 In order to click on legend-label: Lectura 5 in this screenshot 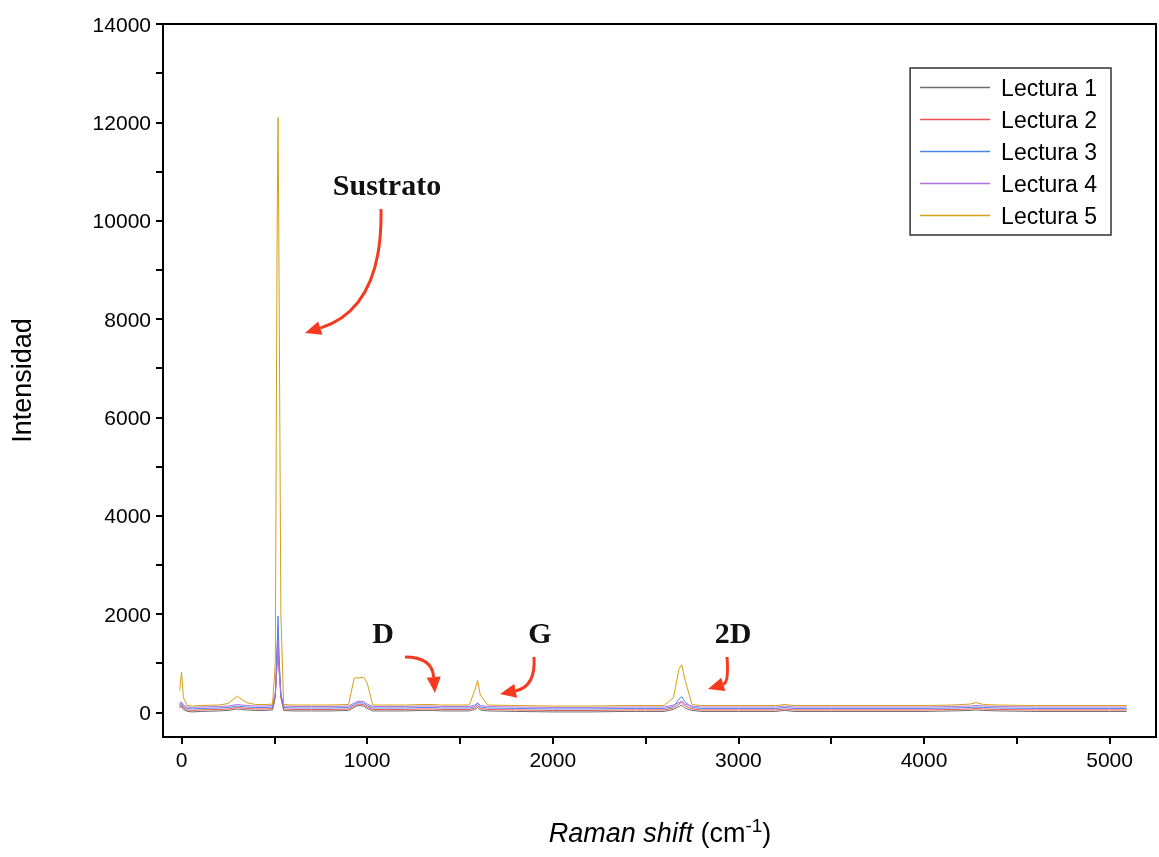, I will do `click(1049, 215)`.